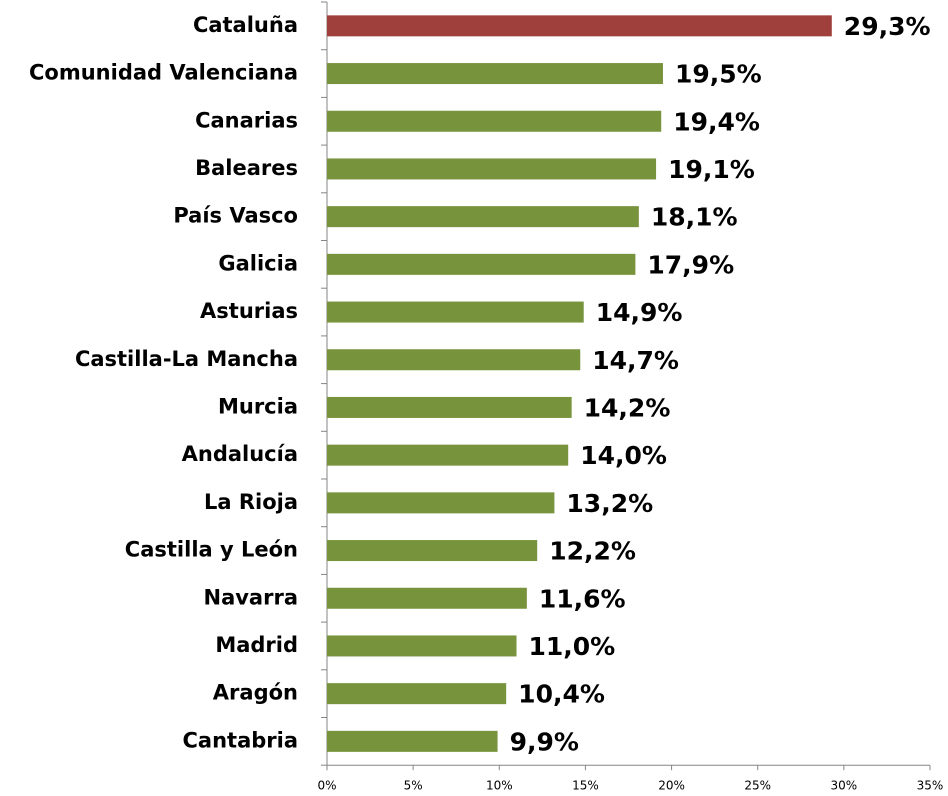 Image resolution: width=948 pixels, height=796 pixels. What do you see at coordinates (246, 168) in the screenshot?
I see `y-tick-label: Baleares` at bounding box center [246, 168].